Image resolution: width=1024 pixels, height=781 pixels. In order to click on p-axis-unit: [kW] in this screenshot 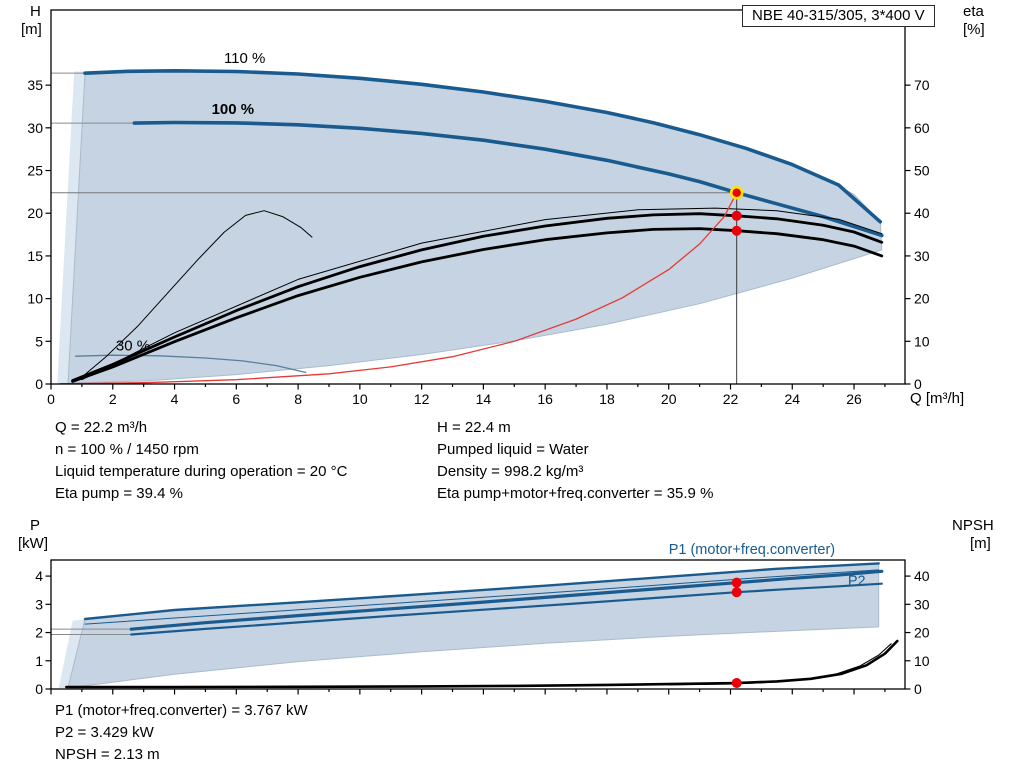, I will do `click(33, 543)`.